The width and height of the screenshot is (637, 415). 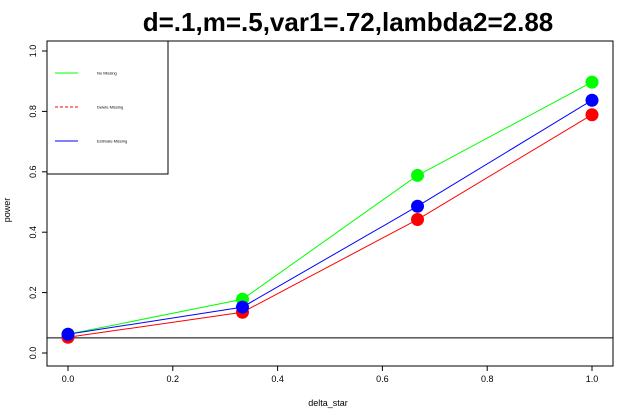 What do you see at coordinates (33, 353) in the screenshot?
I see `y-tick-label: 0.0` at bounding box center [33, 353].